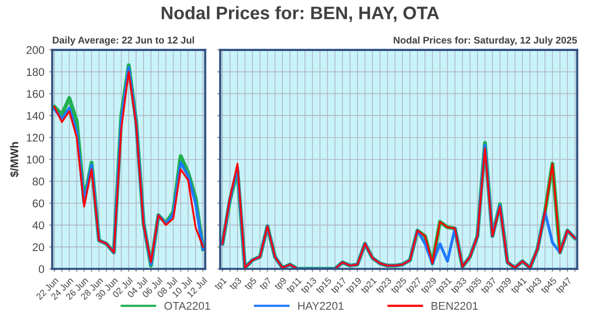 This screenshot has width=600, height=322. What do you see at coordinates (266, 284) in the screenshot?
I see `x-tick-label: tp7` at bounding box center [266, 284].